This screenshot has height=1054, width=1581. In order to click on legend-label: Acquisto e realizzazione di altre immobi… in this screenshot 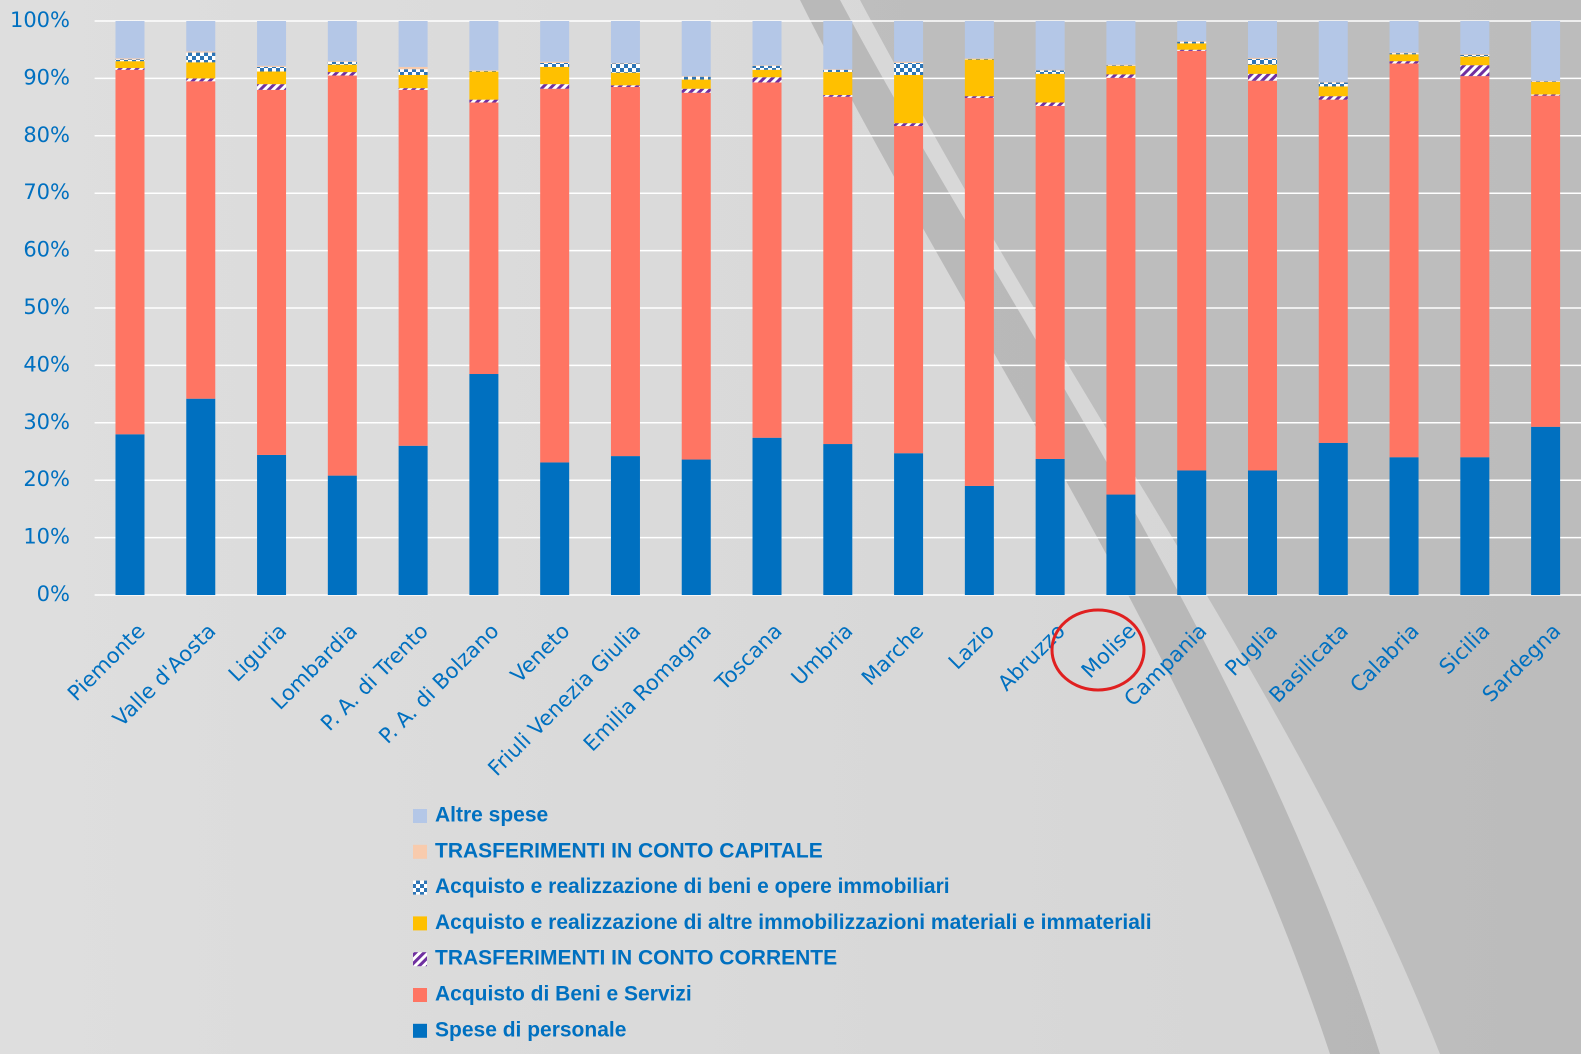, I will do `click(793, 922)`.